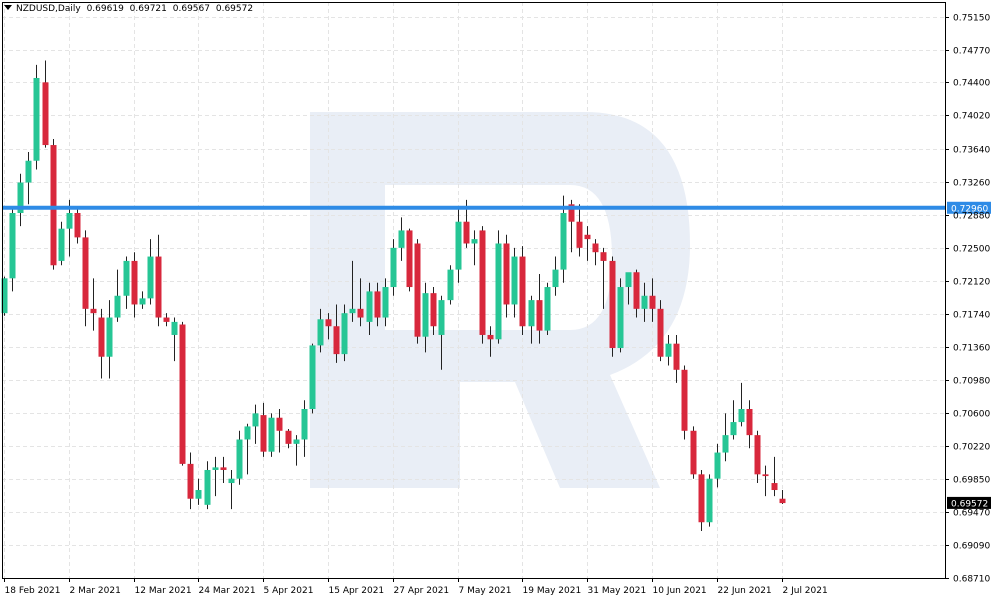 The image size is (994, 602). I want to click on price-tick-label: 0.69470, so click(971, 514).